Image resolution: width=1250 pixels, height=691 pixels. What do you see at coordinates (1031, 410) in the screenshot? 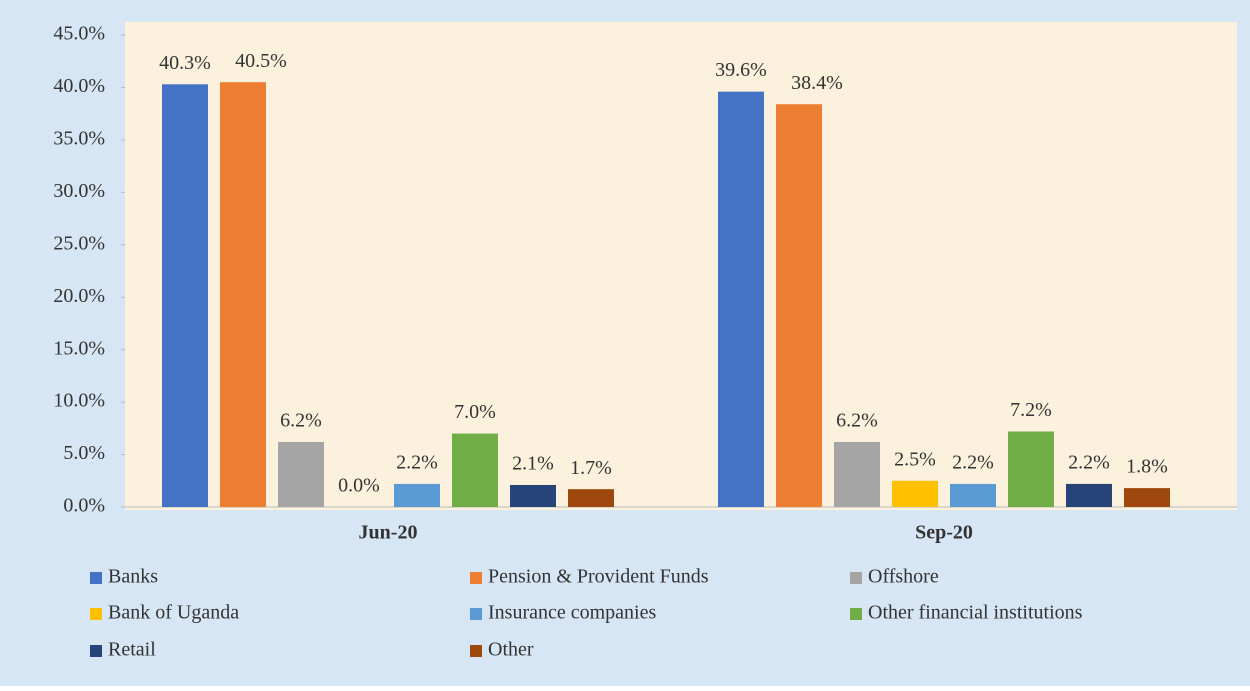
I see `data-label: 7.2%` at bounding box center [1031, 410].